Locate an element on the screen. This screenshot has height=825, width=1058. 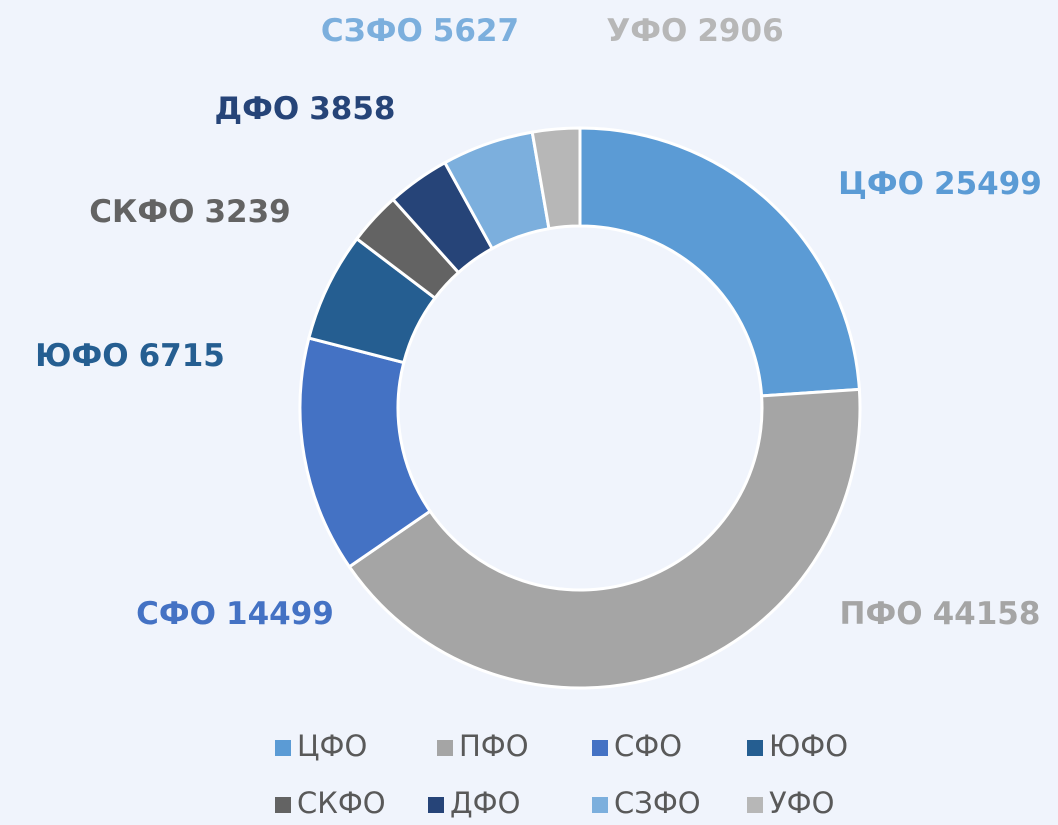
data-label-category: СФО is located at coordinates (176, 614).